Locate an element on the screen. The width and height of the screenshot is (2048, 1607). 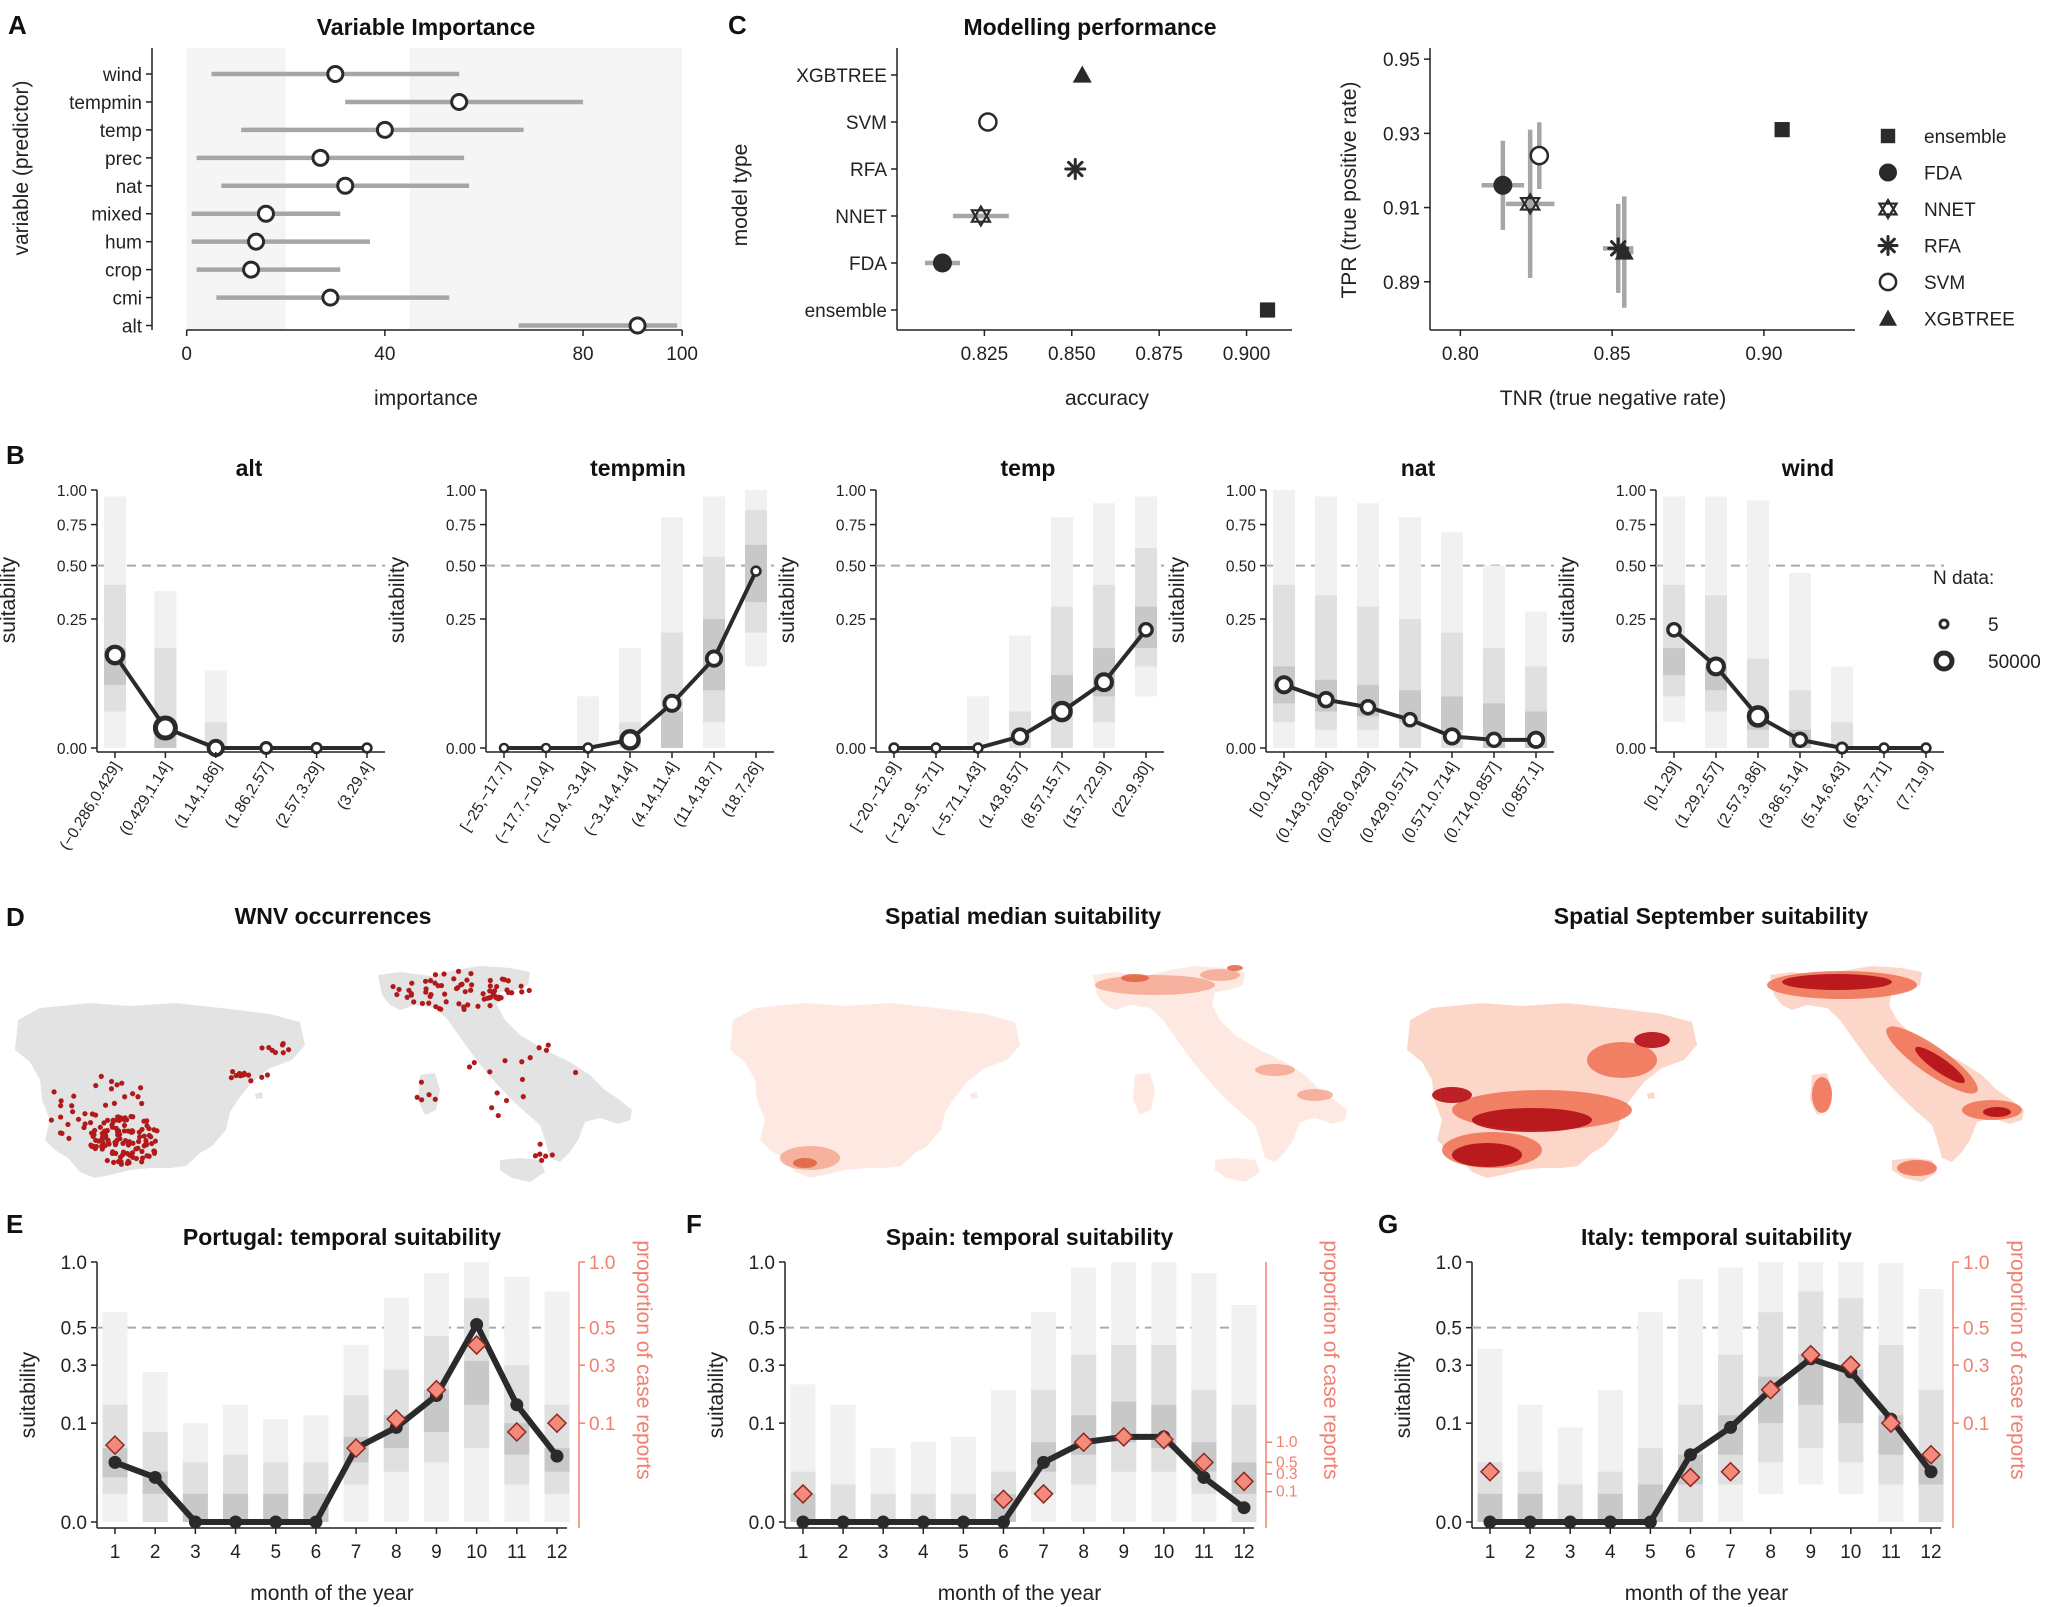
median-line is located at coordinates (336, 1423).